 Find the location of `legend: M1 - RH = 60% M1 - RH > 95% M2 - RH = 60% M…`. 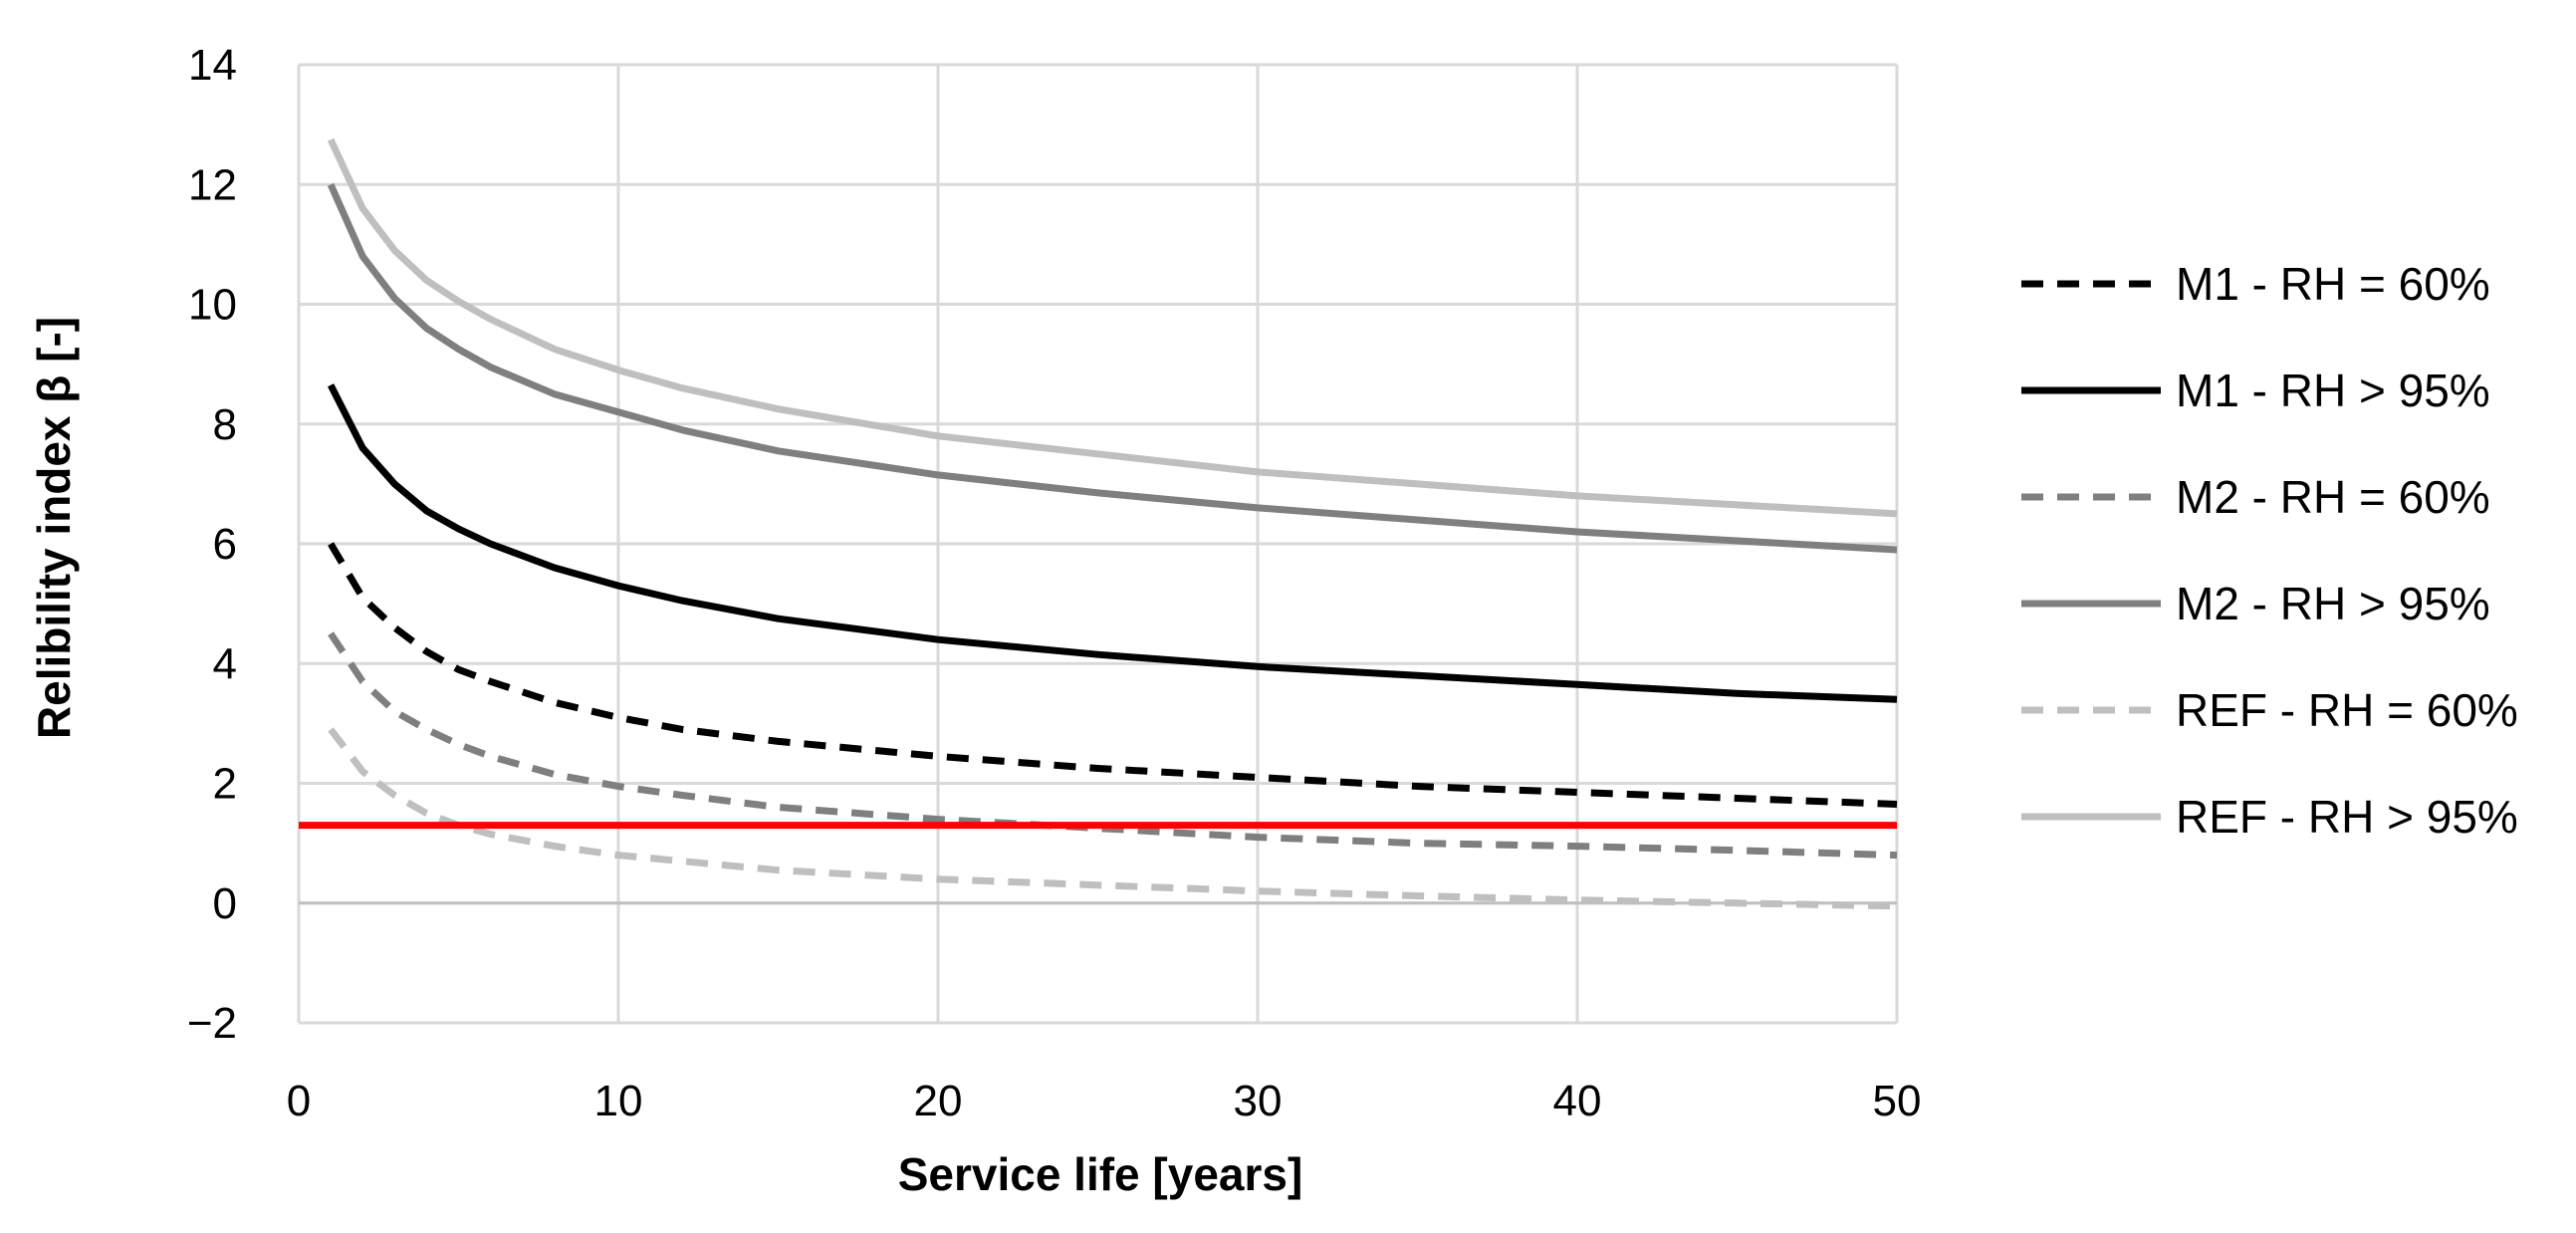

legend: M1 - RH = 60% M1 - RH > 95% M2 - RH = 60% M… is located at coordinates (2269, 550).